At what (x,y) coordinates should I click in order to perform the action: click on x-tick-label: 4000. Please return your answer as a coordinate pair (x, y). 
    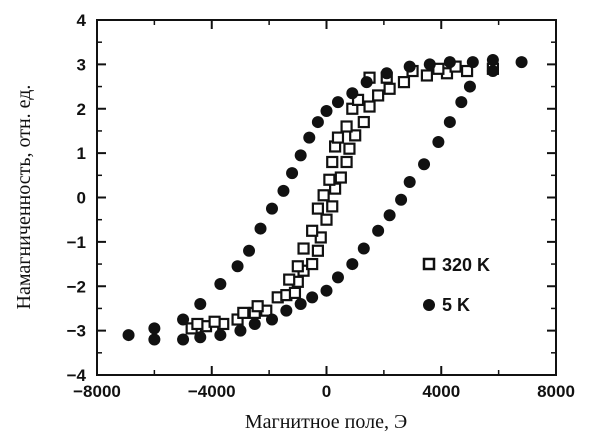
    Looking at the image, I should click on (441, 391).